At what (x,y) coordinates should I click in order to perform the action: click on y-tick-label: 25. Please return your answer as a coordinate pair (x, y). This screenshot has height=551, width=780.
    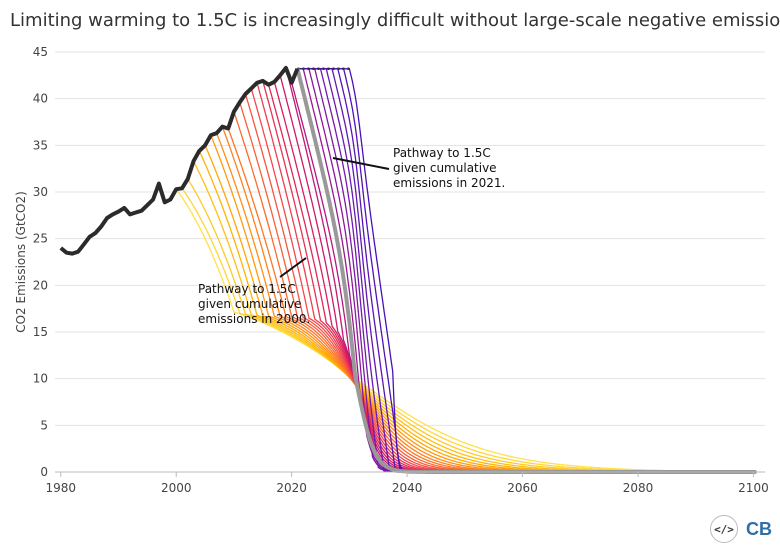
    Looking at the image, I should click on (40, 239).